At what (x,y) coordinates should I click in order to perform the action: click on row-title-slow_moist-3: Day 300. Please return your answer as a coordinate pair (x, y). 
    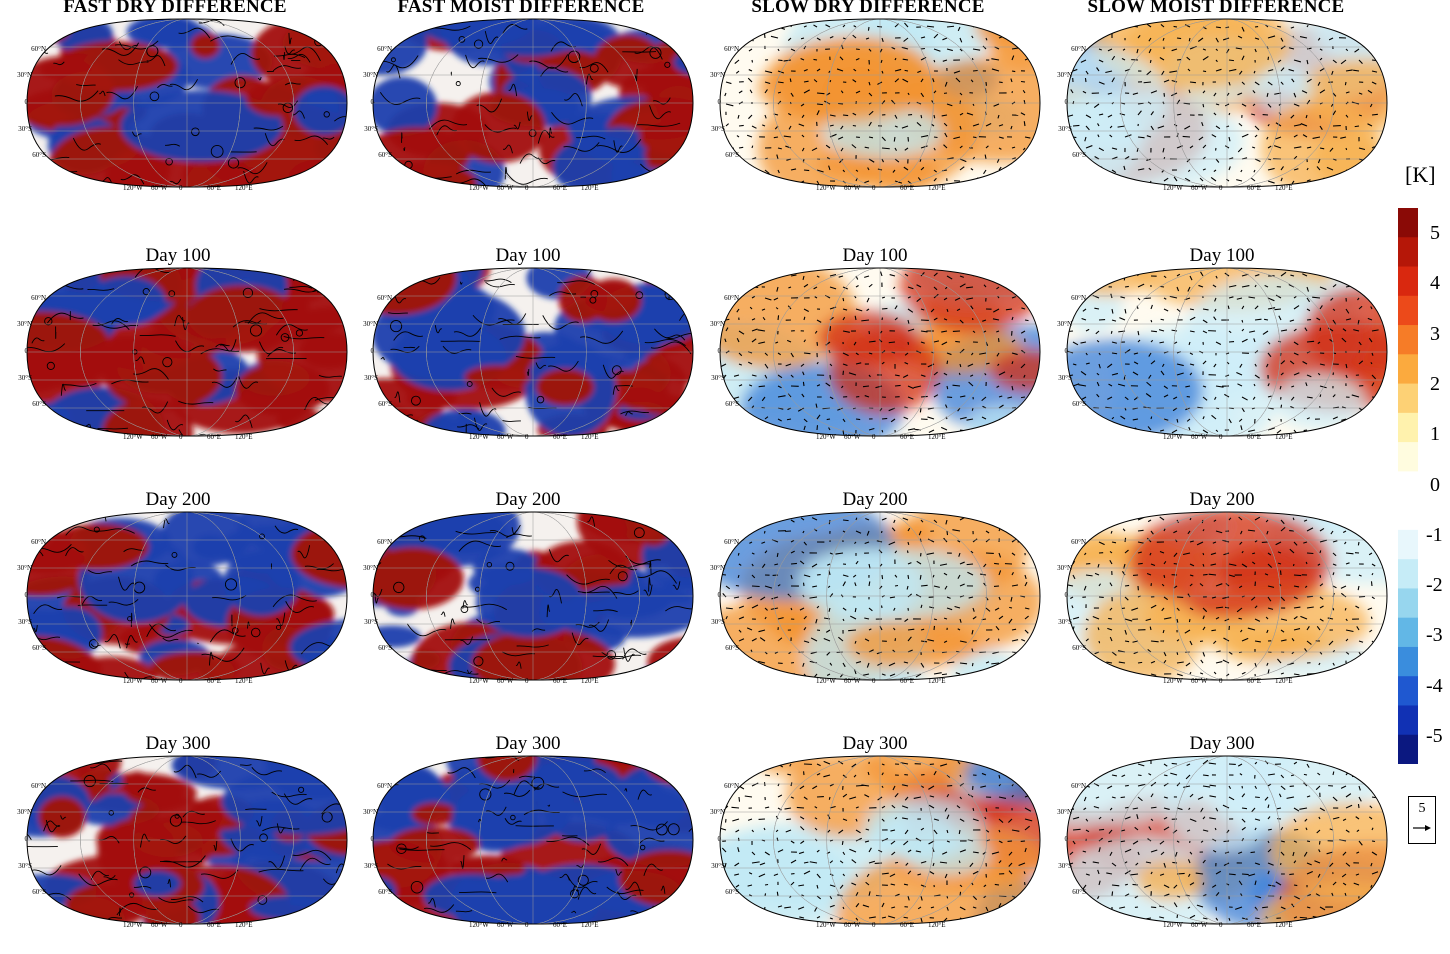
    Looking at the image, I should click on (1222, 744).